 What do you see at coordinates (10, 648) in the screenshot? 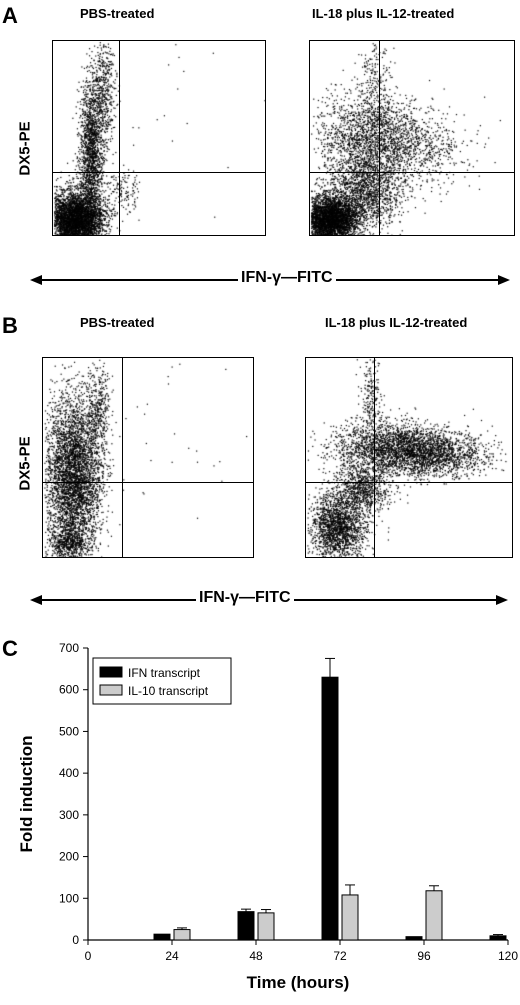
I see `panel-letter-c: C` at bounding box center [10, 648].